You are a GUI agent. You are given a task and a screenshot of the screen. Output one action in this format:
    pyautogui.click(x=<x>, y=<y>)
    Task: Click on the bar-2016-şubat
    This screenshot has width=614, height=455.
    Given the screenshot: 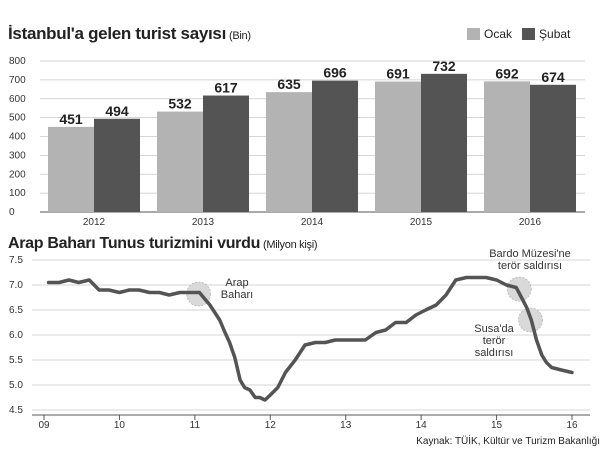 What is the action you would take?
    pyautogui.click(x=553, y=148)
    